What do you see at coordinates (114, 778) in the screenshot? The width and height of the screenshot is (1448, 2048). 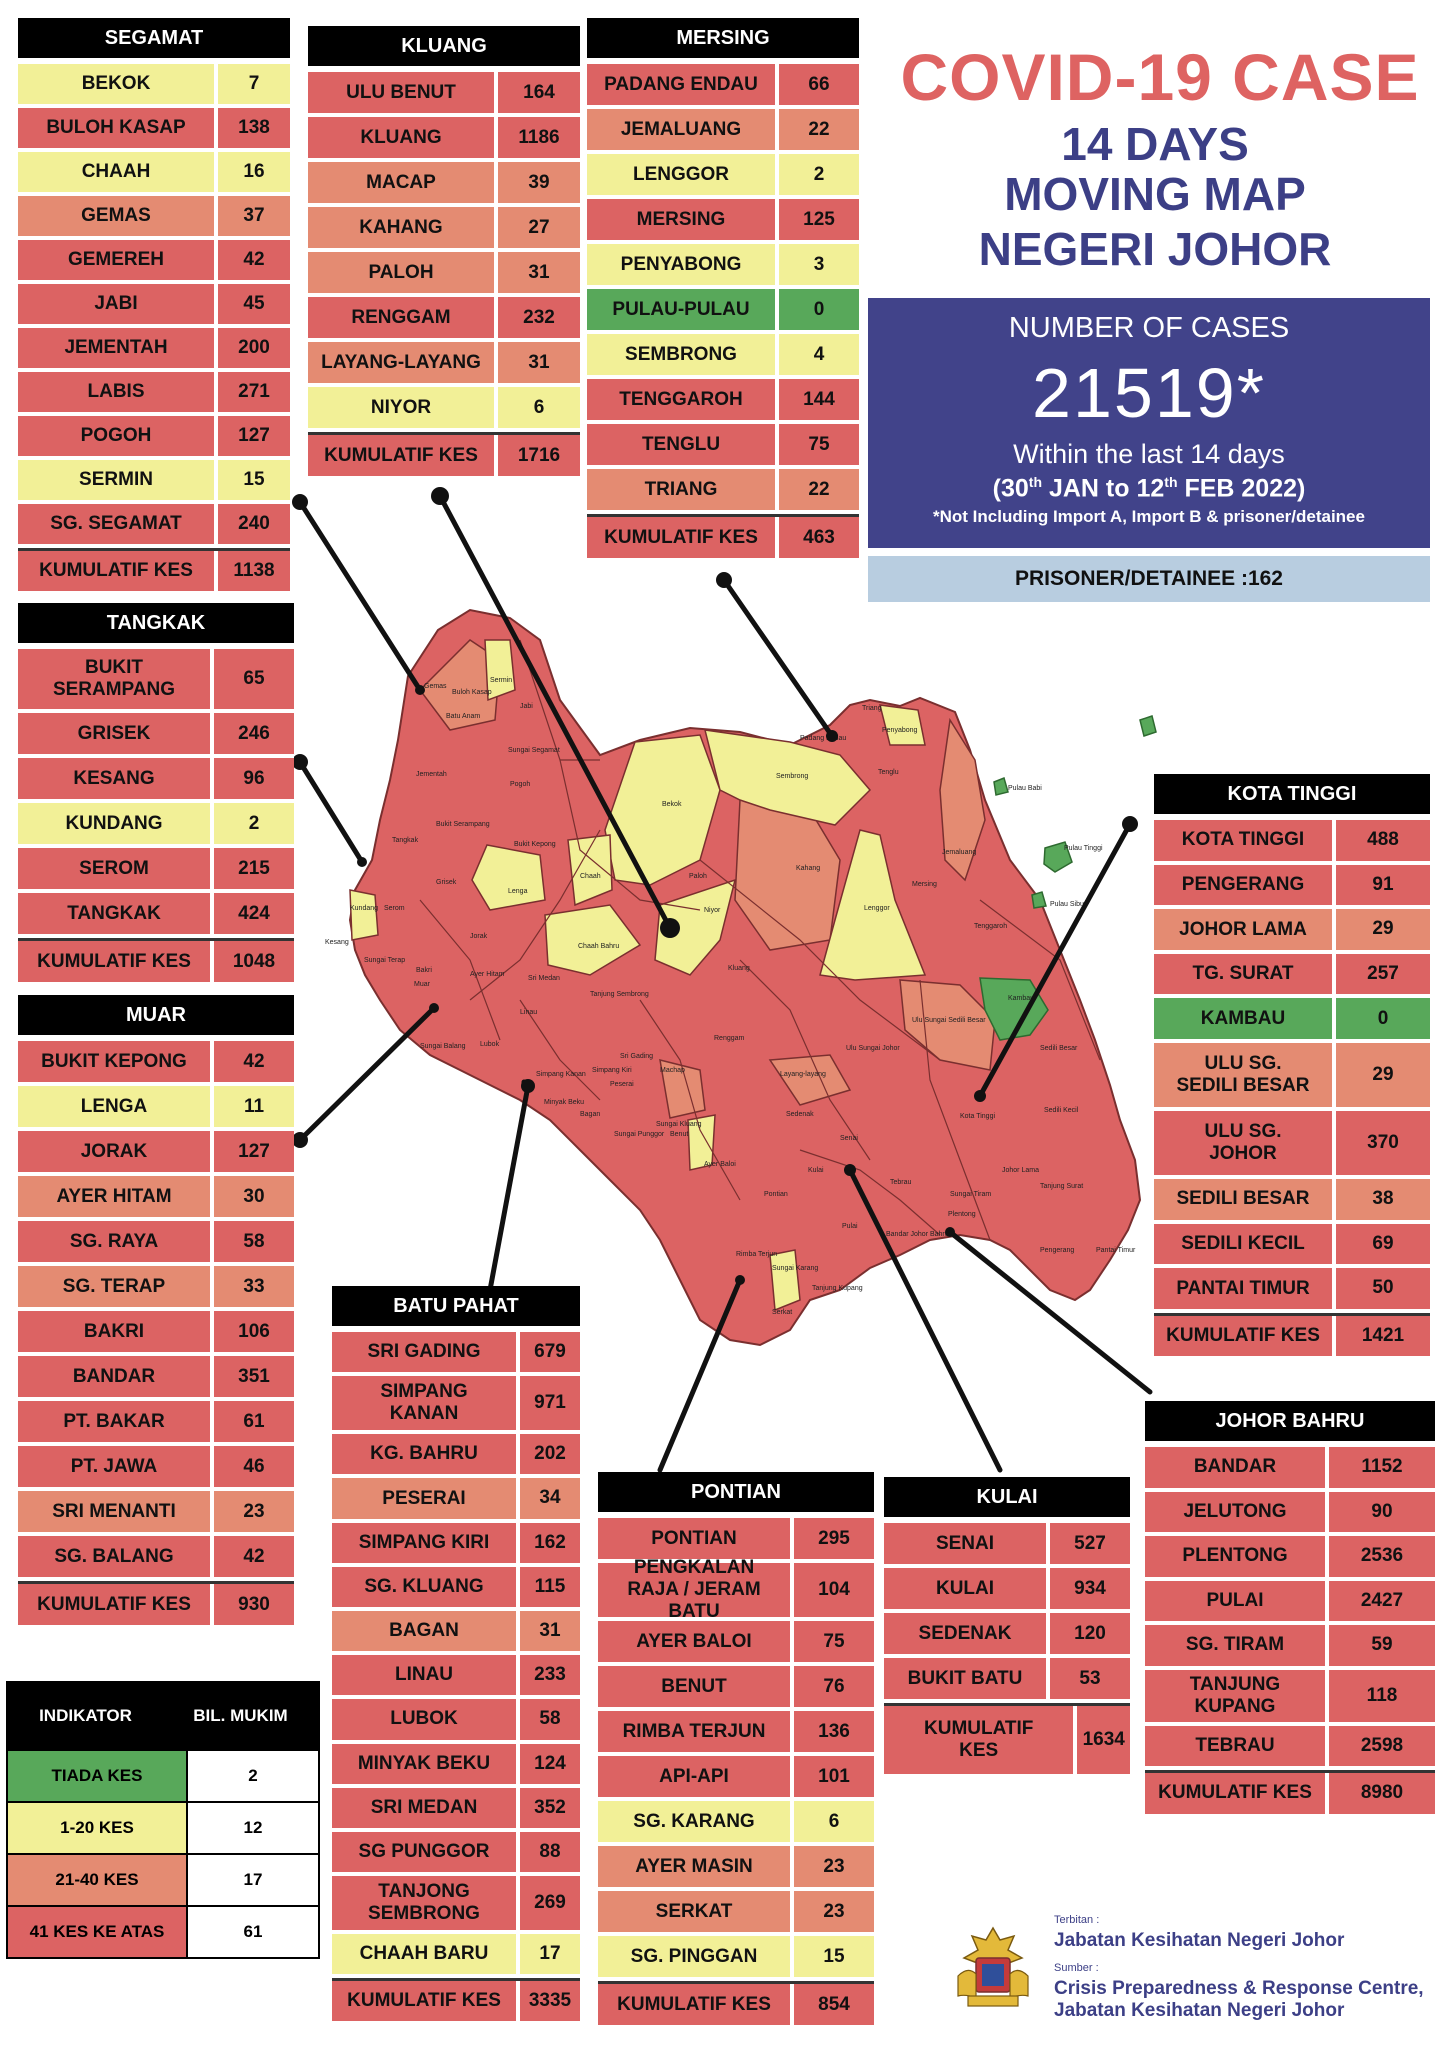 I see `mukim-name: KESANG` at bounding box center [114, 778].